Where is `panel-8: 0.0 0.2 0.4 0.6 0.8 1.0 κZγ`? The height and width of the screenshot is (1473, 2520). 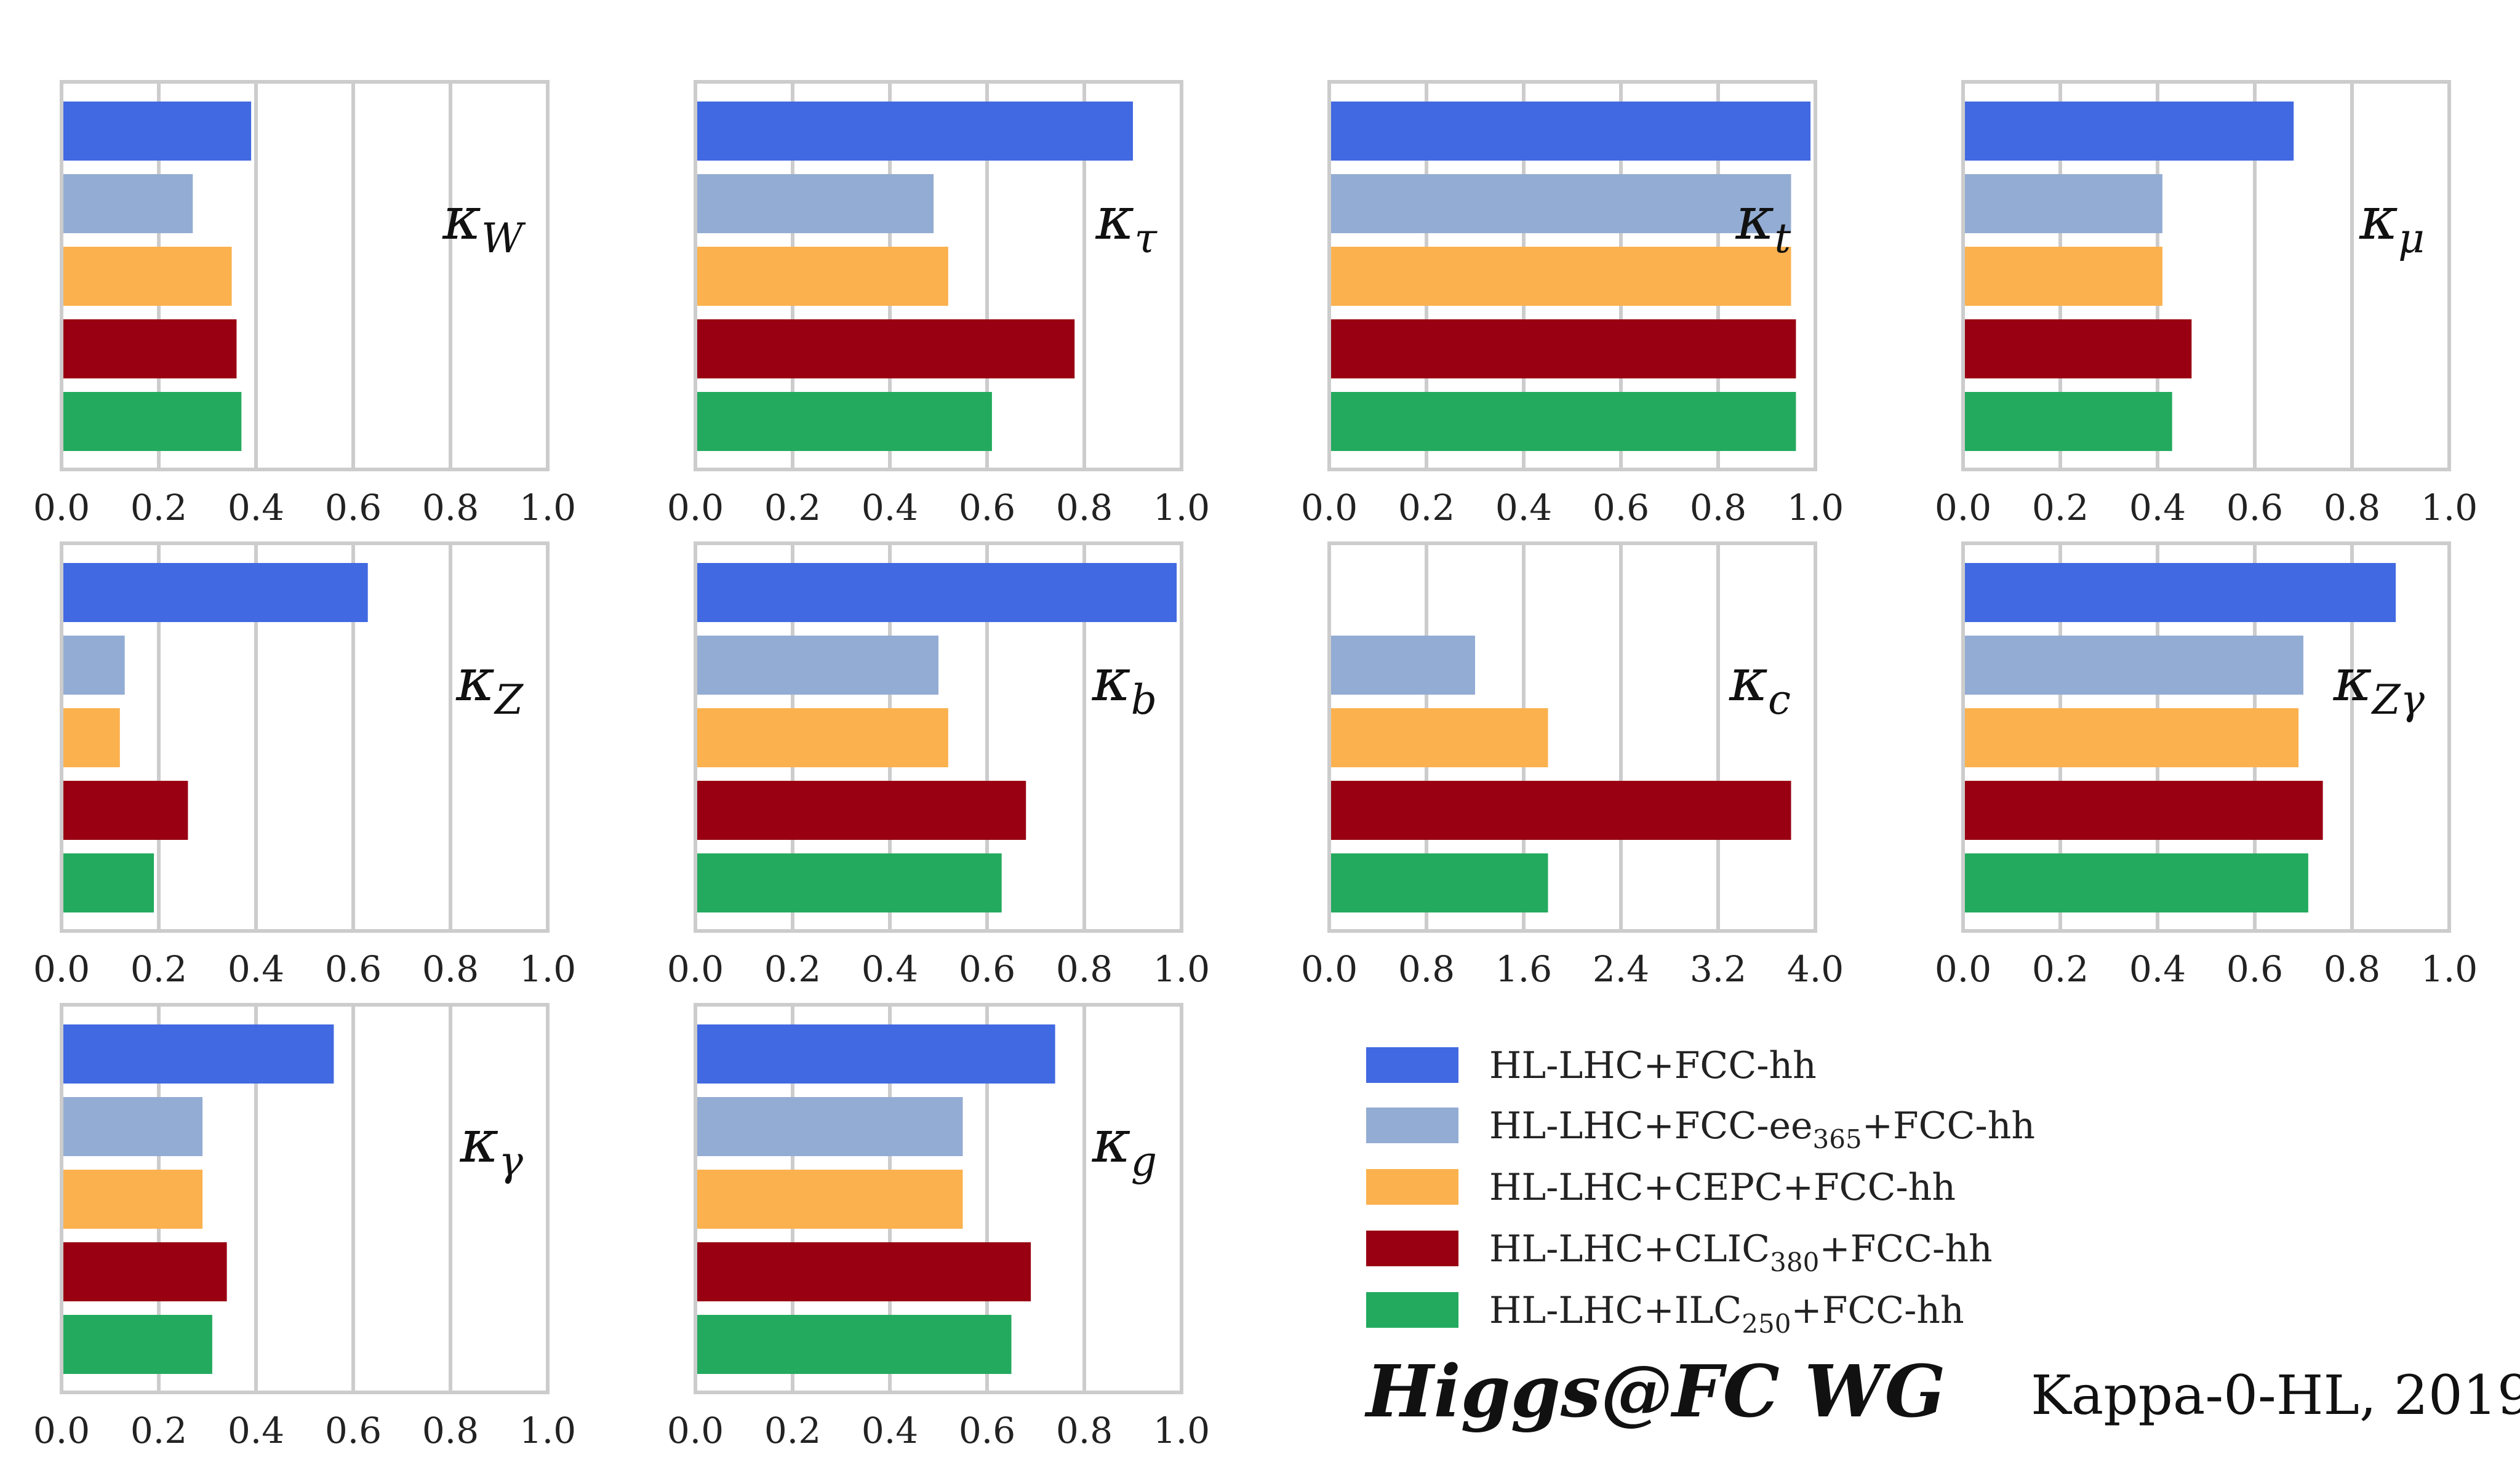 panel-8: 0.0 0.2 0.4 0.6 0.8 1.0 κZγ is located at coordinates (2206, 765).